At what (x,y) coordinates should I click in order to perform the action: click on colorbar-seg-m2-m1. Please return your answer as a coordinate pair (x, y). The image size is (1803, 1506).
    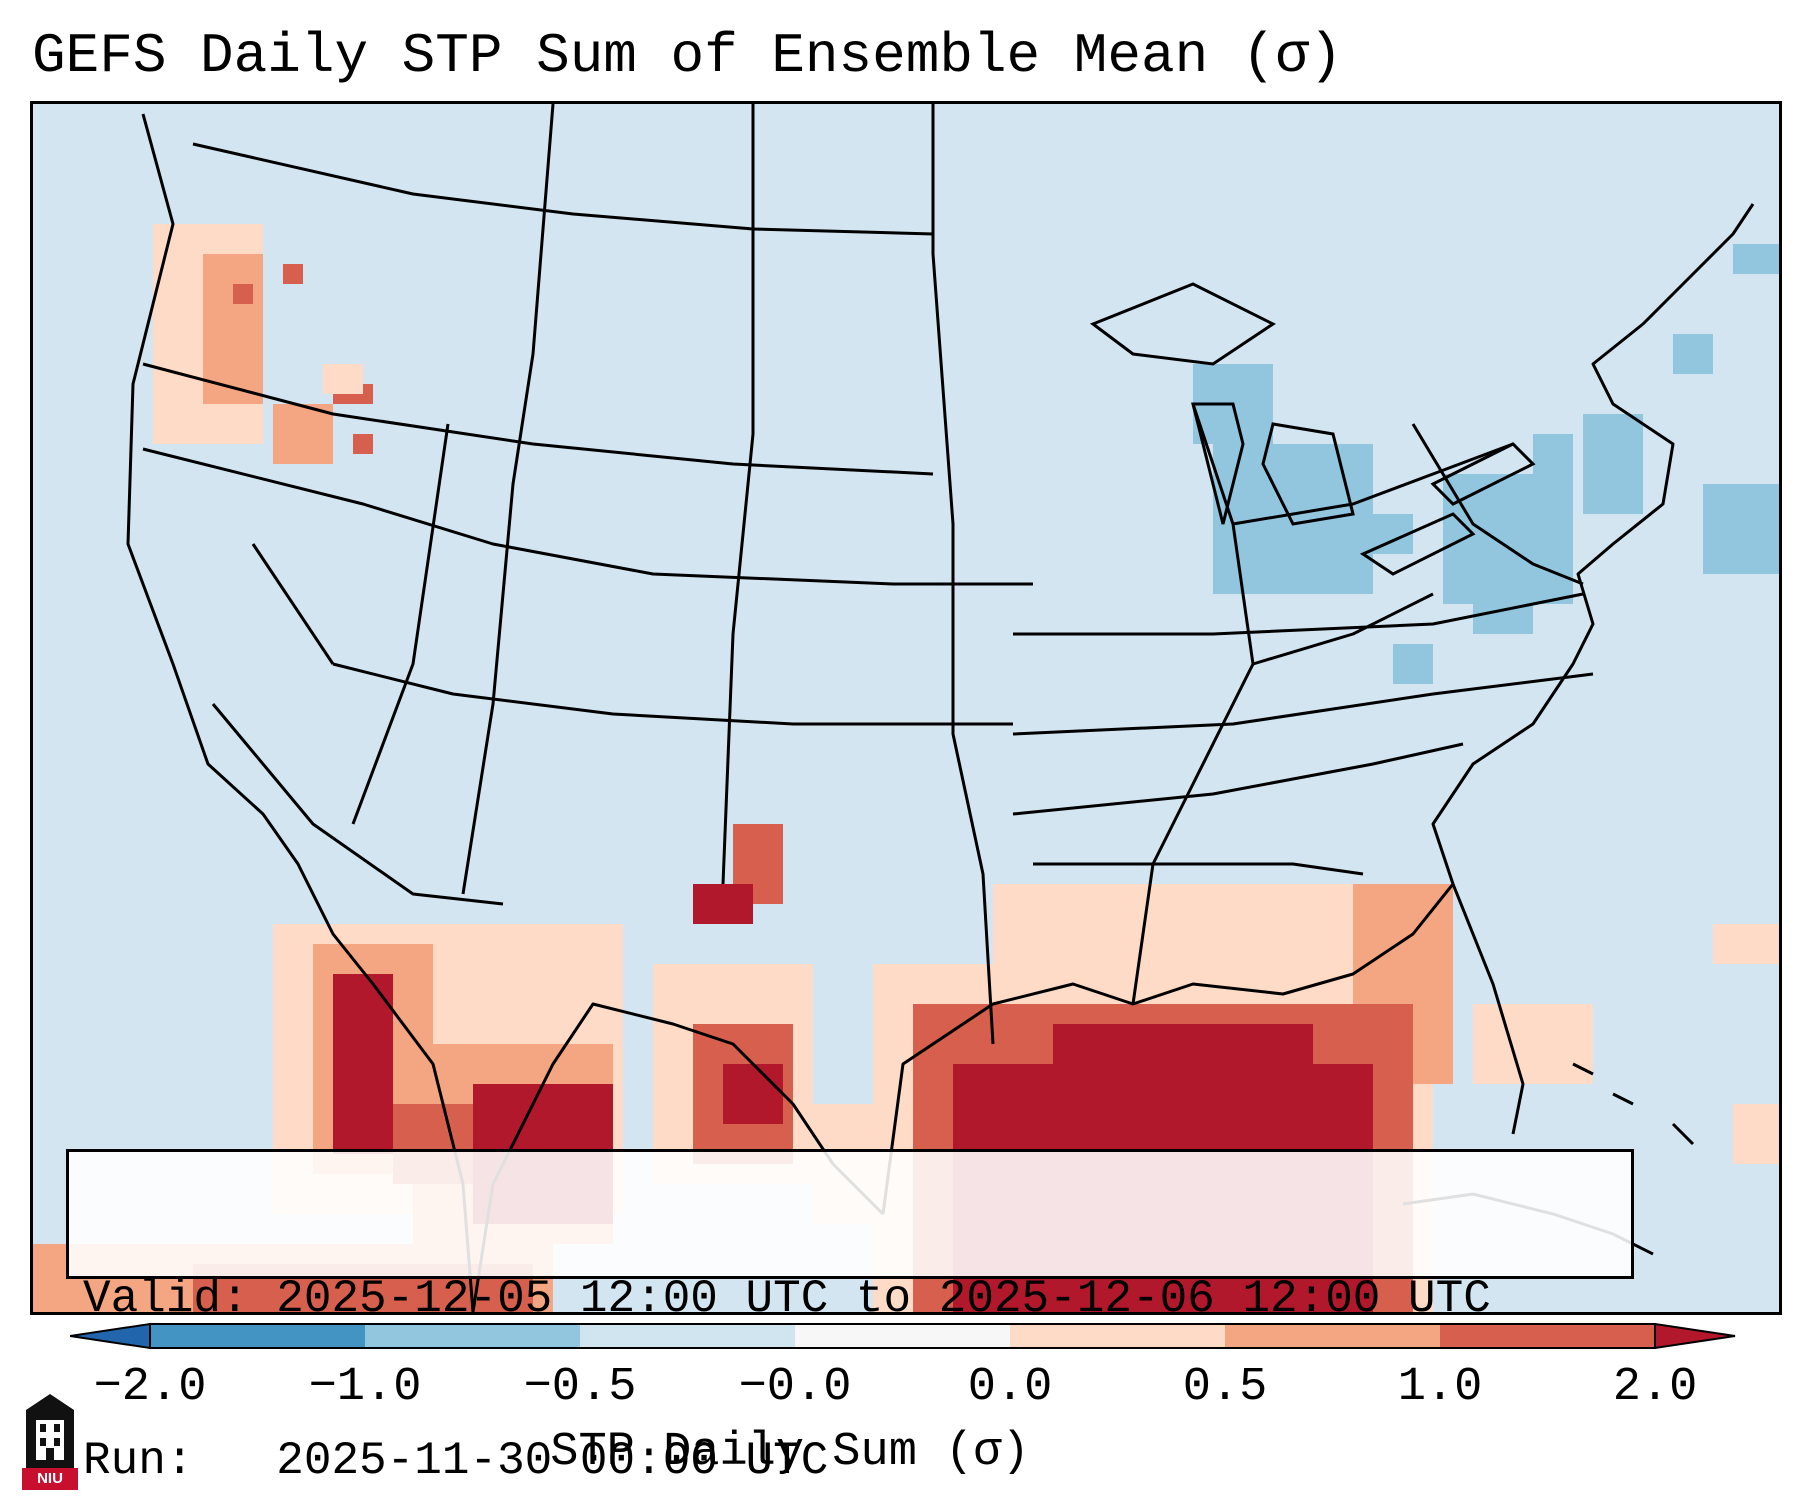
    Looking at the image, I should click on (257, 1336).